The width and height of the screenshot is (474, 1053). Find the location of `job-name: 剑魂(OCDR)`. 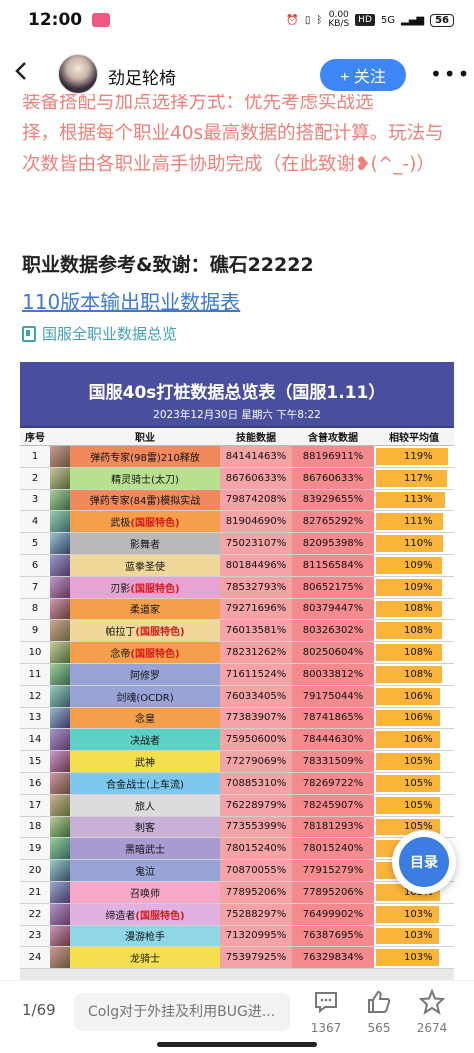

job-name: 剑魂(OCDR) is located at coordinates (145, 698).